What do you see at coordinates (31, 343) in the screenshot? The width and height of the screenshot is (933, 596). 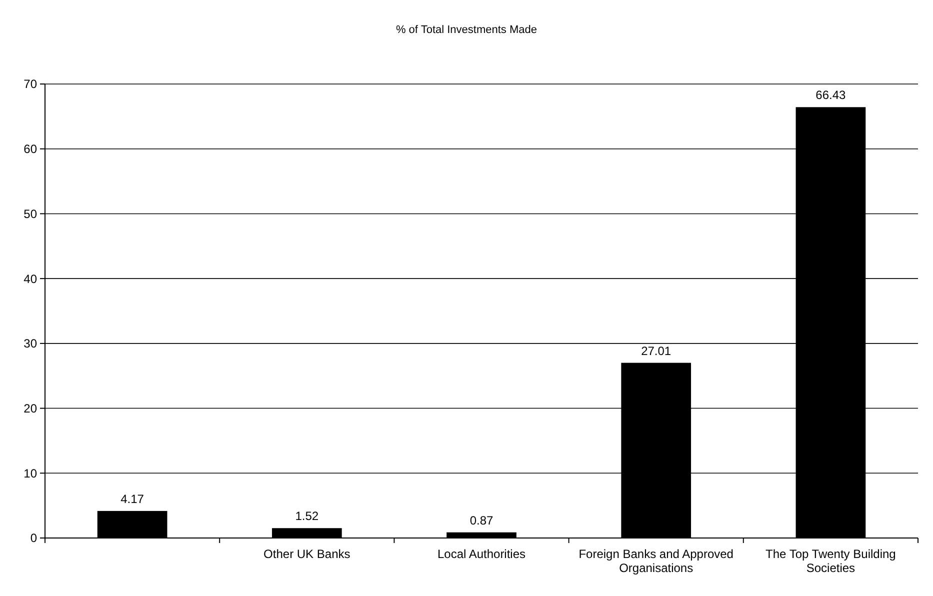 I see `y-tick-label: 30` at bounding box center [31, 343].